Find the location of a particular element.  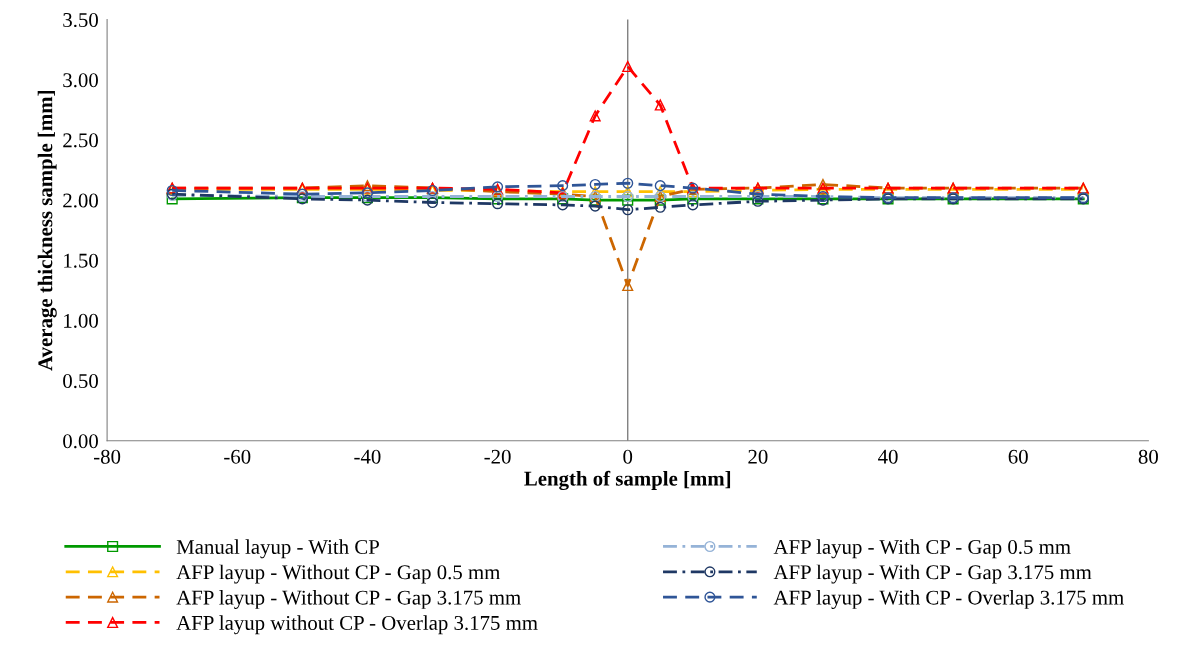

y-tick-label: 2.00 is located at coordinates (80, 200).